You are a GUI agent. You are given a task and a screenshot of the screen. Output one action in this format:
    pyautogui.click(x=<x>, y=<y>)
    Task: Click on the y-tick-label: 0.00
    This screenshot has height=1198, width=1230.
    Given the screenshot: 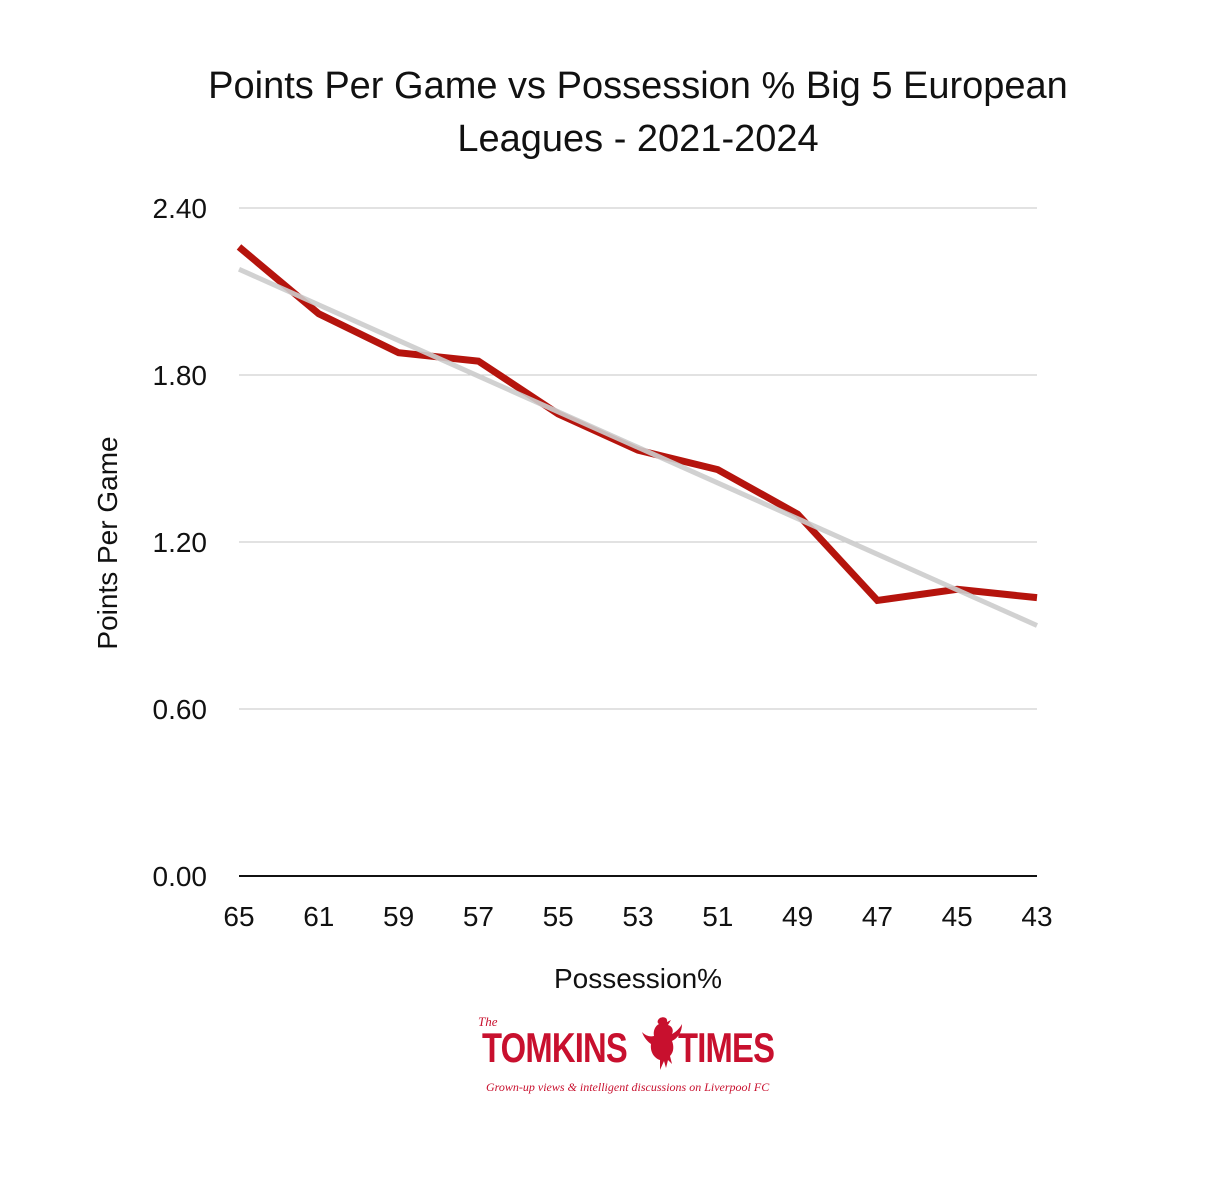 What is the action you would take?
    pyautogui.click(x=180, y=876)
    